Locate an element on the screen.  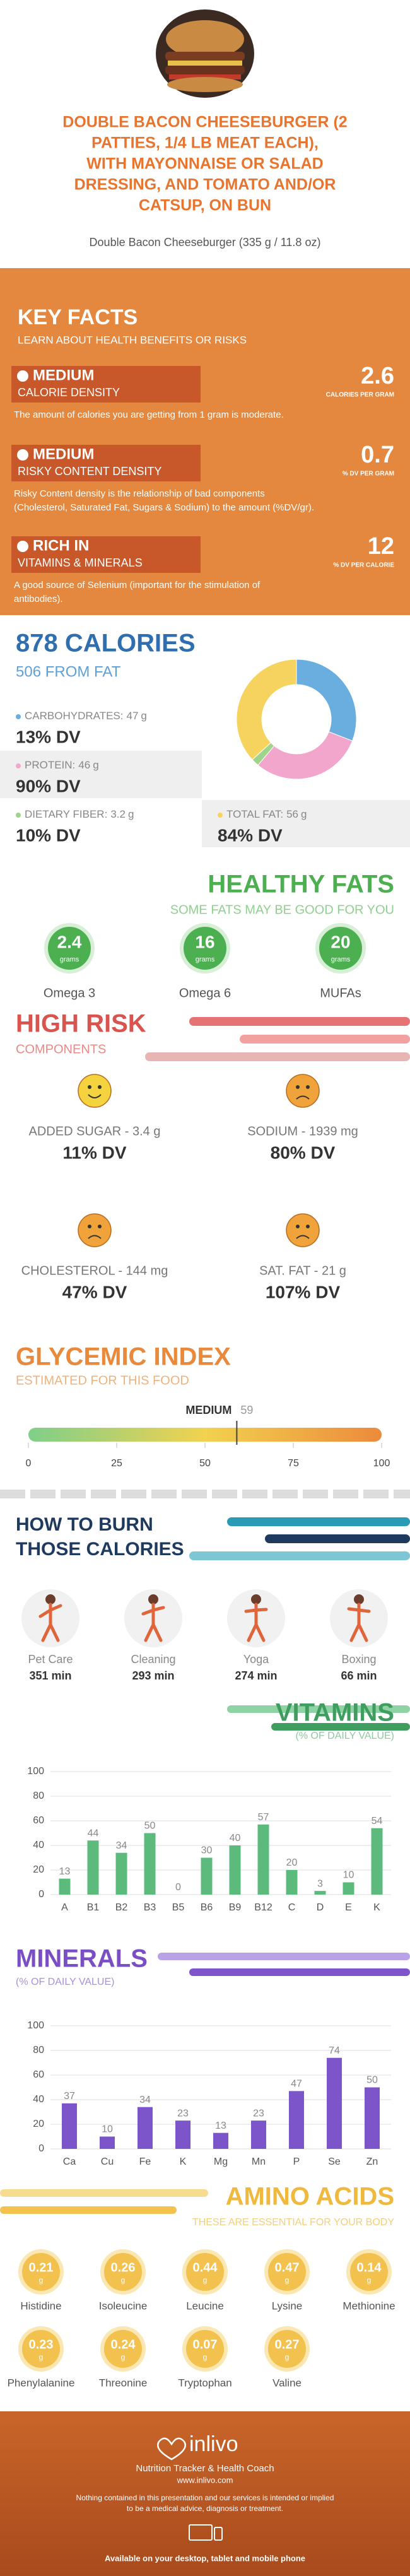
activity-time: 351 min is located at coordinates (50, 1675).